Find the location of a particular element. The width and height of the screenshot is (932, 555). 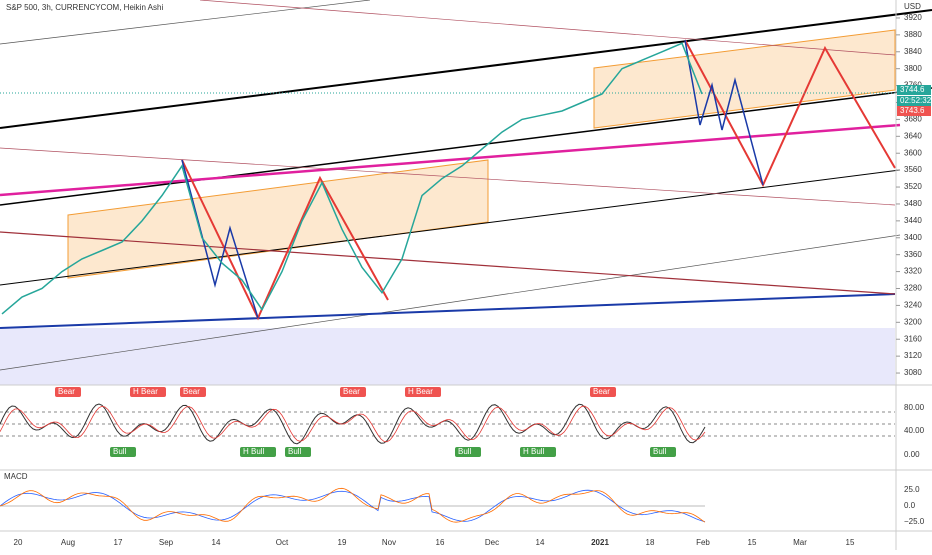

y-tick-label: 3840 is located at coordinates (913, 51).